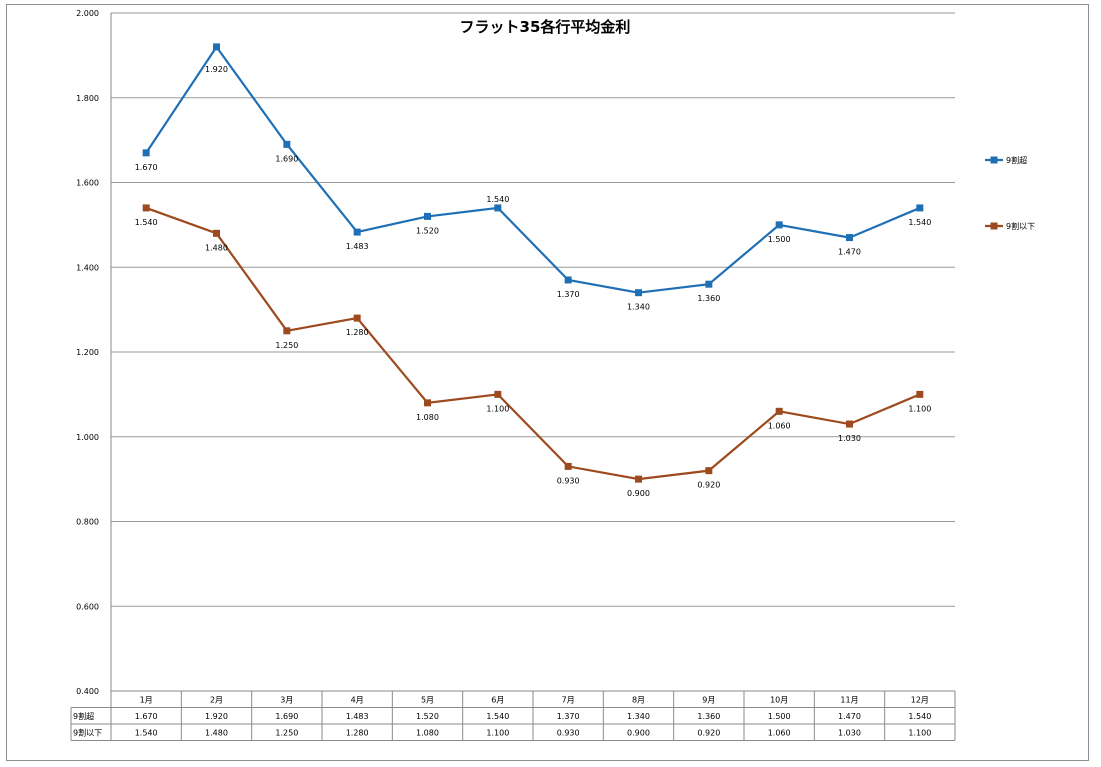  I want to click on data-label: 1.060, so click(779, 425).